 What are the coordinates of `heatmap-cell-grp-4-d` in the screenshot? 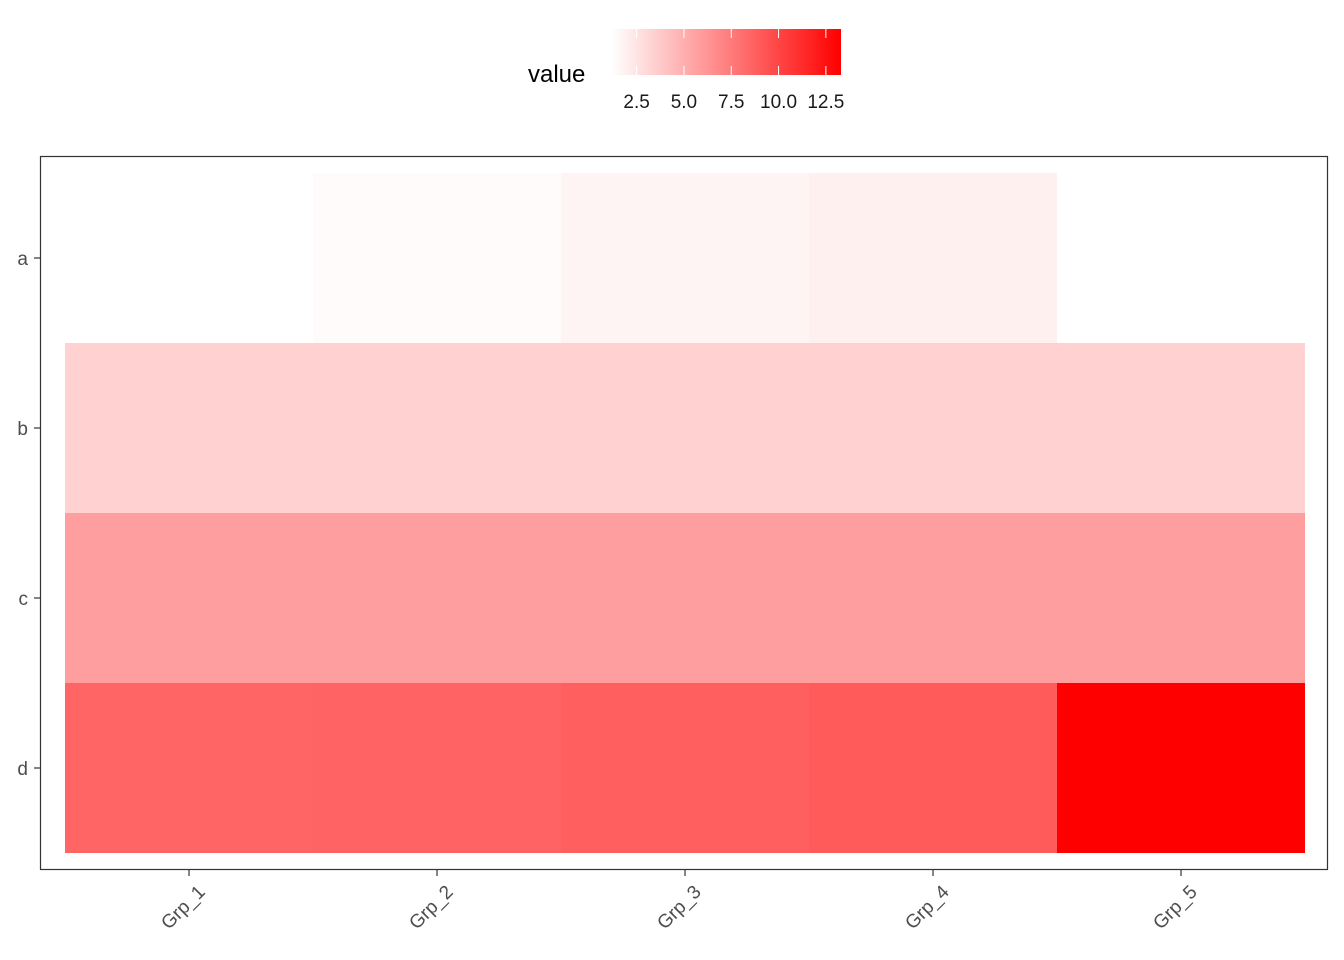 It's located at (933, 768).